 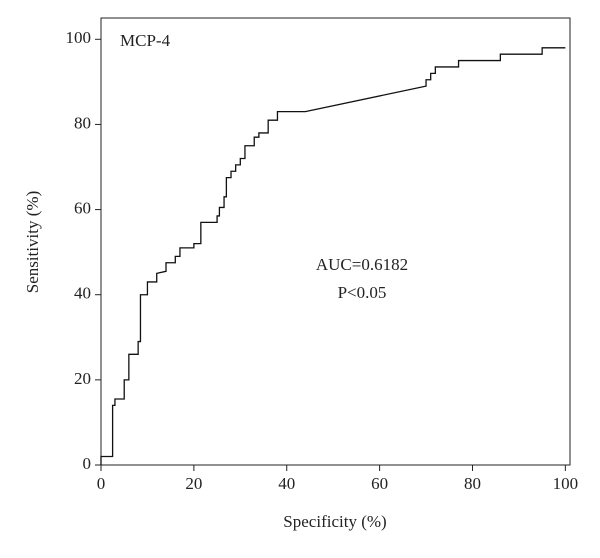 I want to click on x-axis-label: Specificity (%), so click(x=334, y=521).